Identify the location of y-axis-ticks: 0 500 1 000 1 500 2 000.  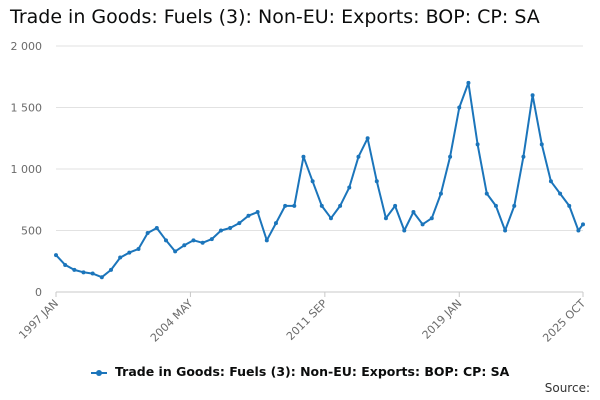
(27, 169).